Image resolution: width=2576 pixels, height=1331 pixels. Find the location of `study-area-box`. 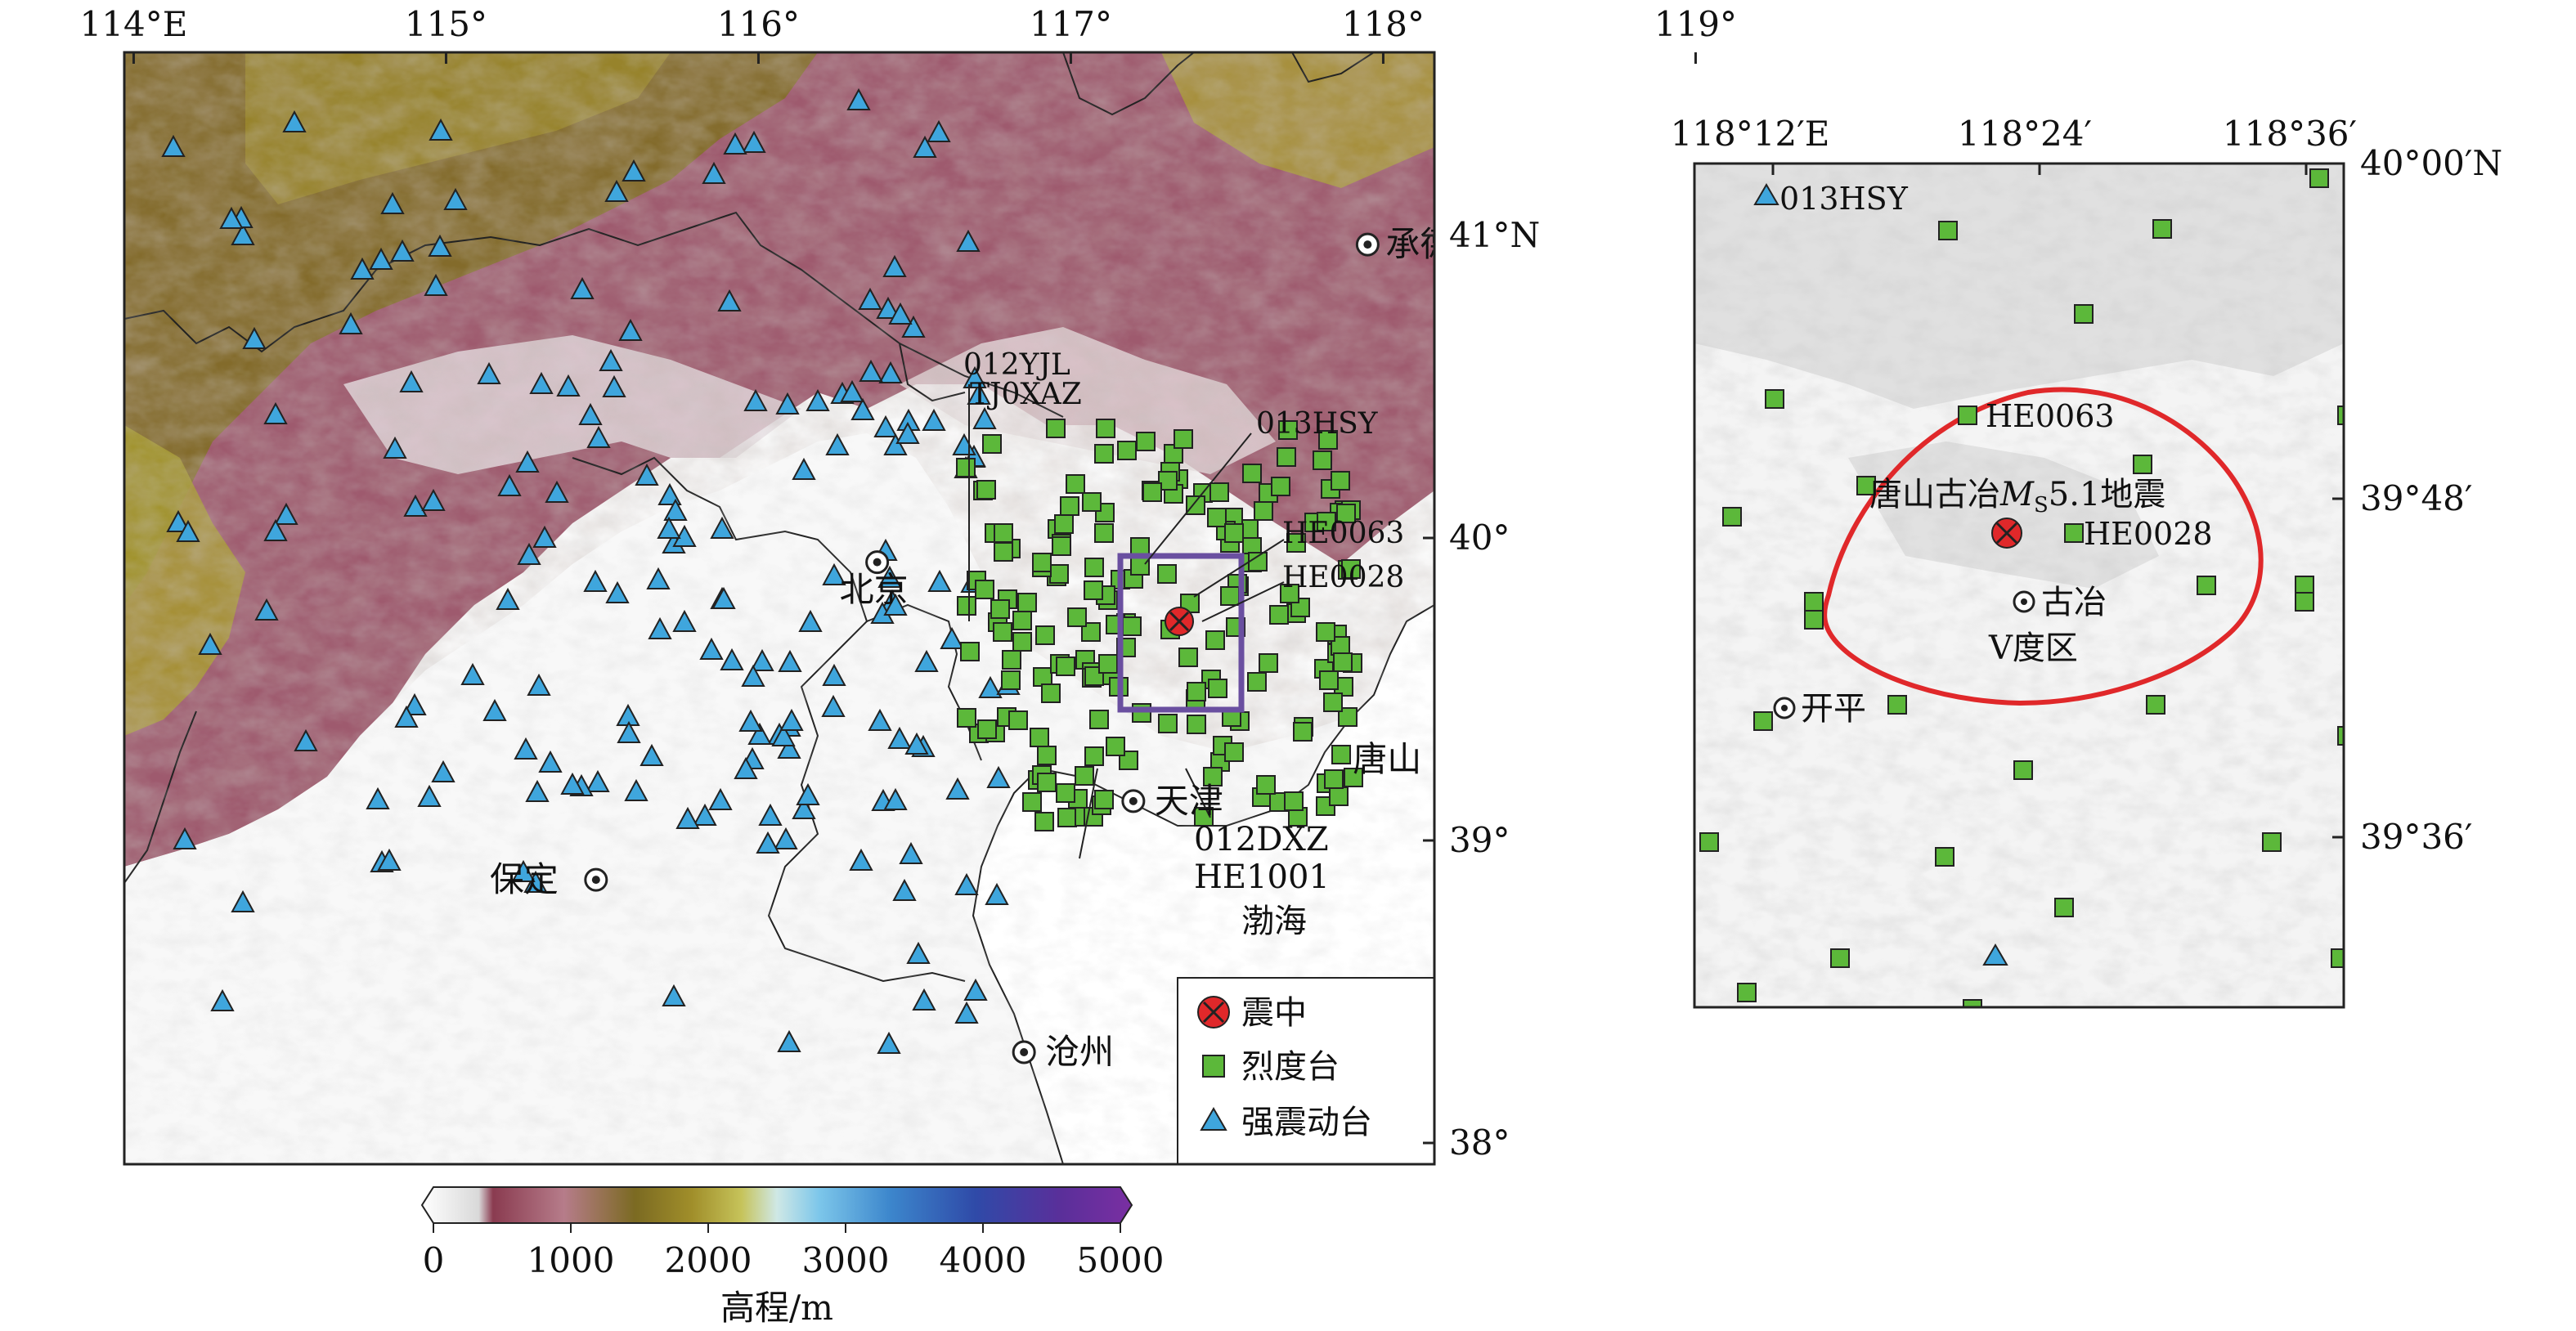

study-area-box is located at coordinates (1181, 633).